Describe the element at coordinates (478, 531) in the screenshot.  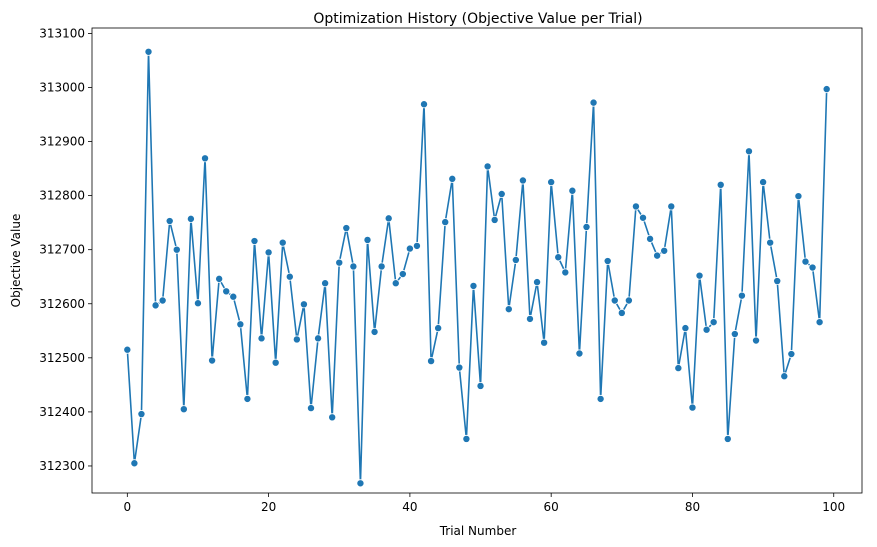
I see `x-axis-label: Trial Number` at that location.